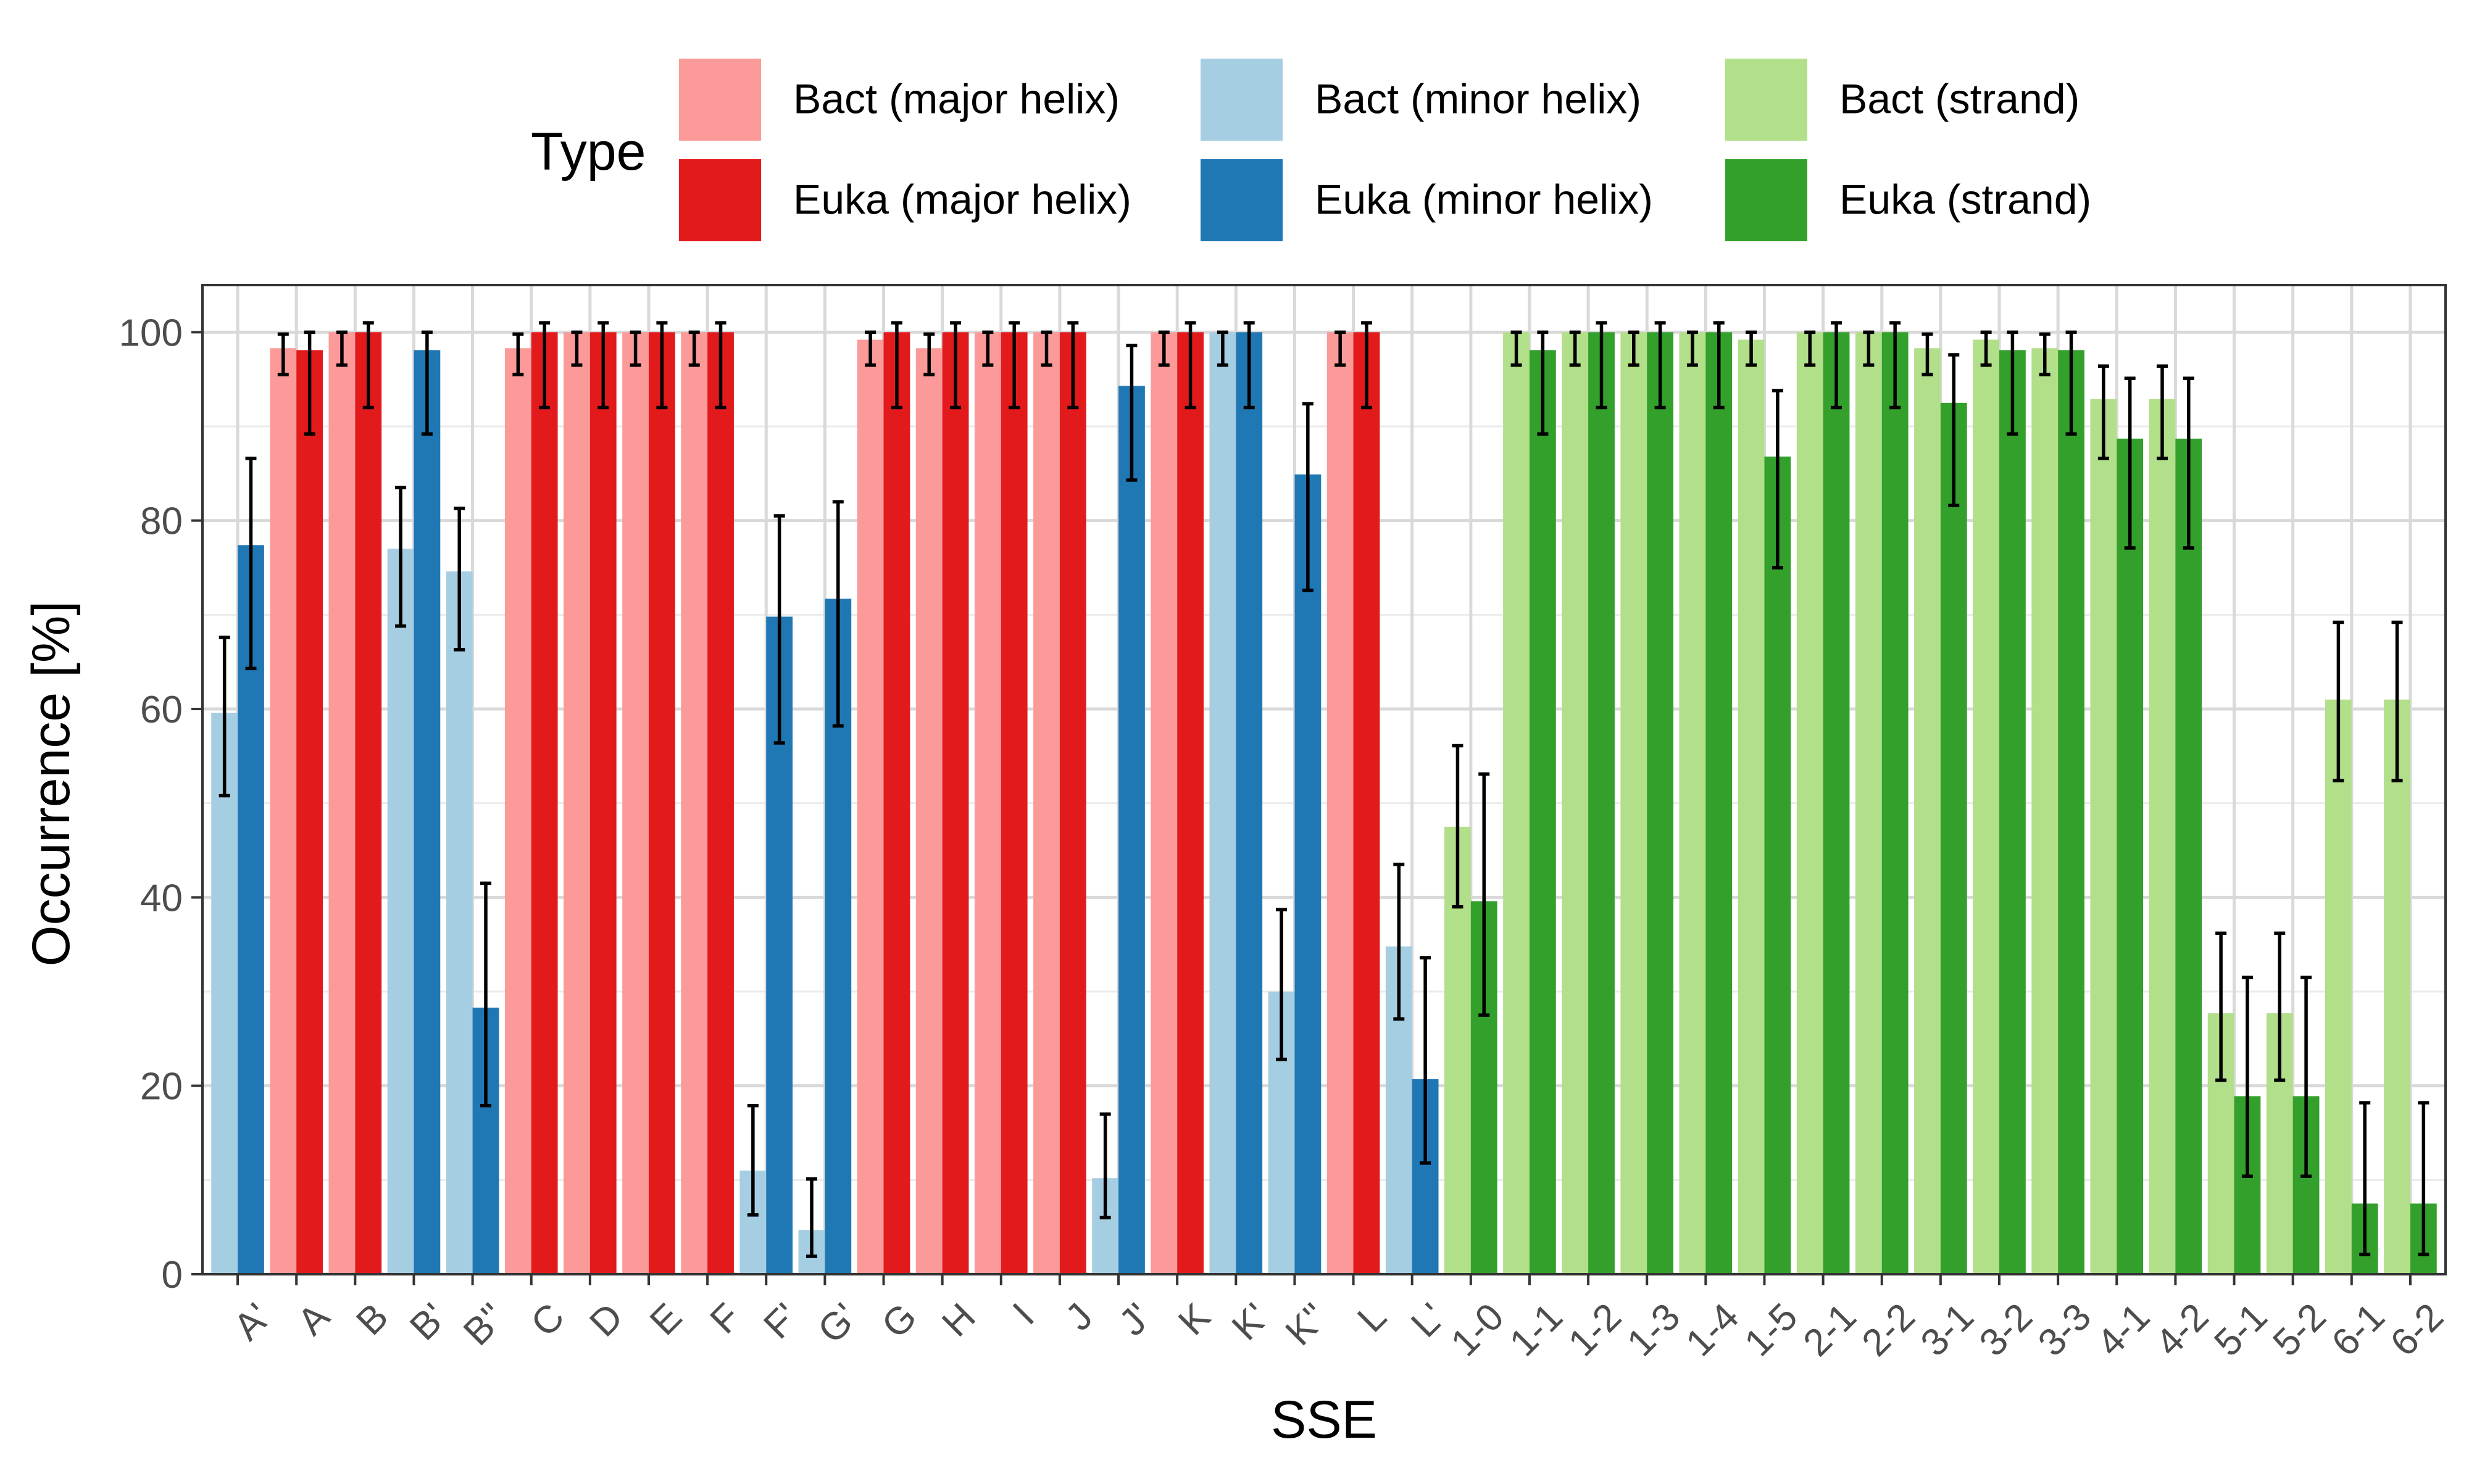  Describe the element at coordinates (962, 200) in the screenshot. I see `legend-label: Euka (major helix)` at that location.